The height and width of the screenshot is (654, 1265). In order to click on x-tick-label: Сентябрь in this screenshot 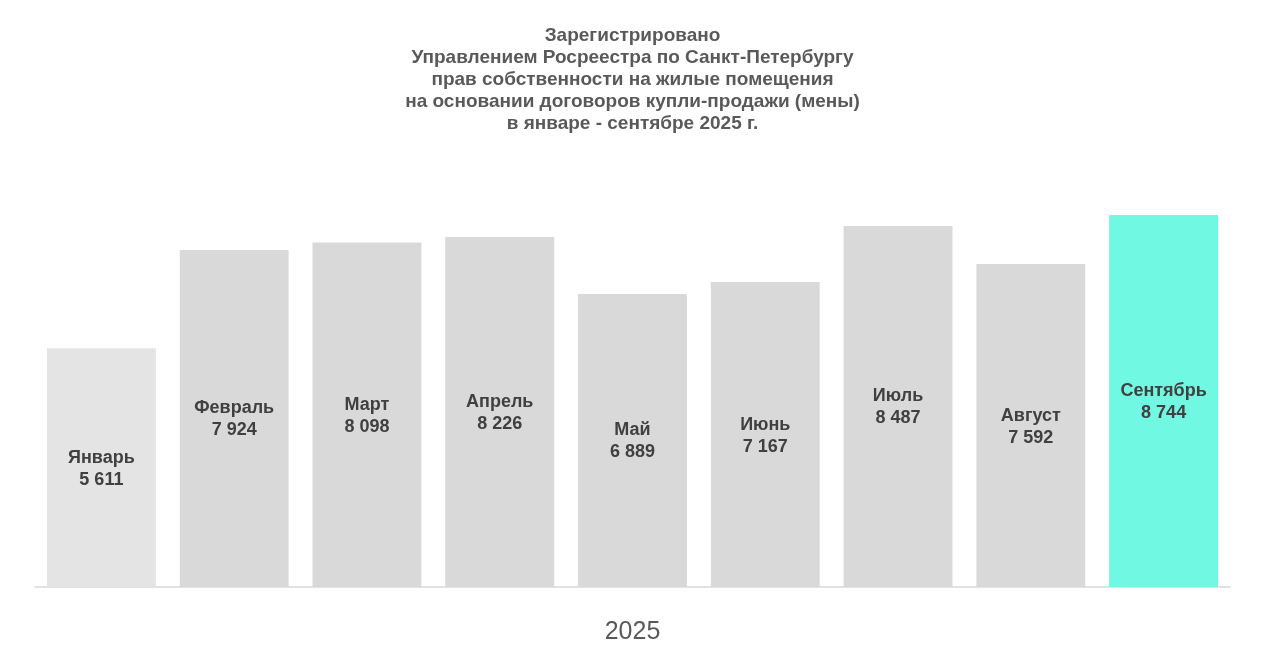, I will do `click(1163, 390)`.